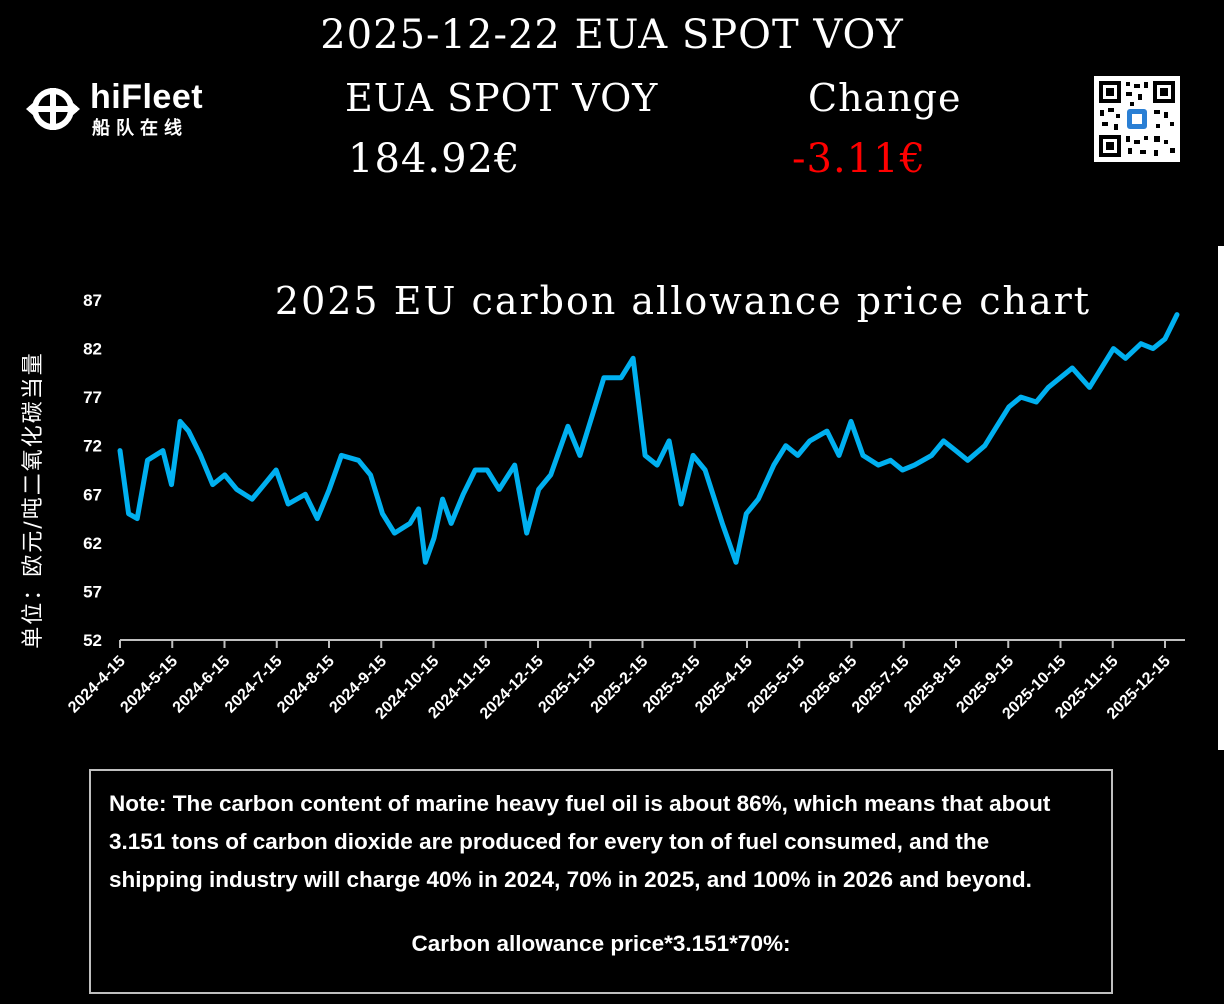 The width and height of the screenshot is (1224, 1004). Describe the element at coordinates (92, 300) in the screenshot. I see `y-tick-label: 87` at that location.